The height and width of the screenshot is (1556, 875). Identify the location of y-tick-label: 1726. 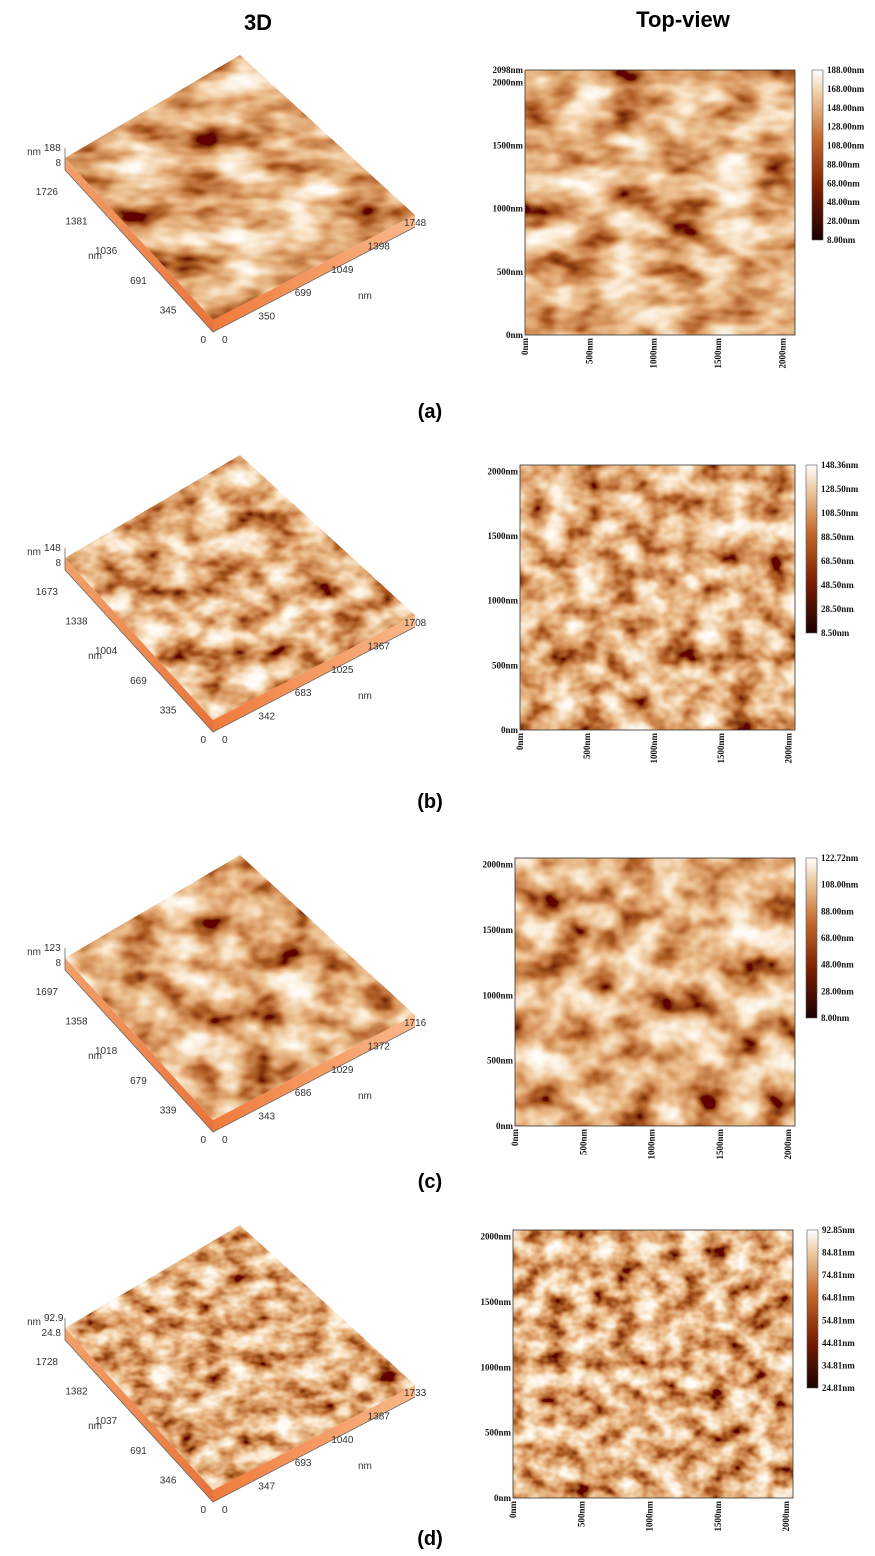
(47, 192).